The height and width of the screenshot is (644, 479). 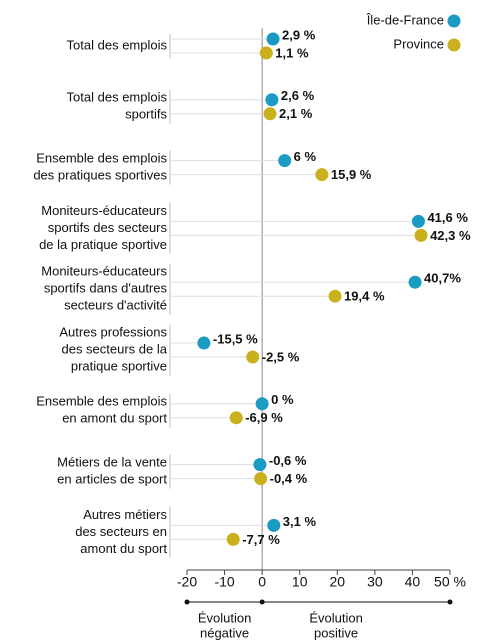 I want to click on x-tick-label: 0, so click(x=262, y=582).